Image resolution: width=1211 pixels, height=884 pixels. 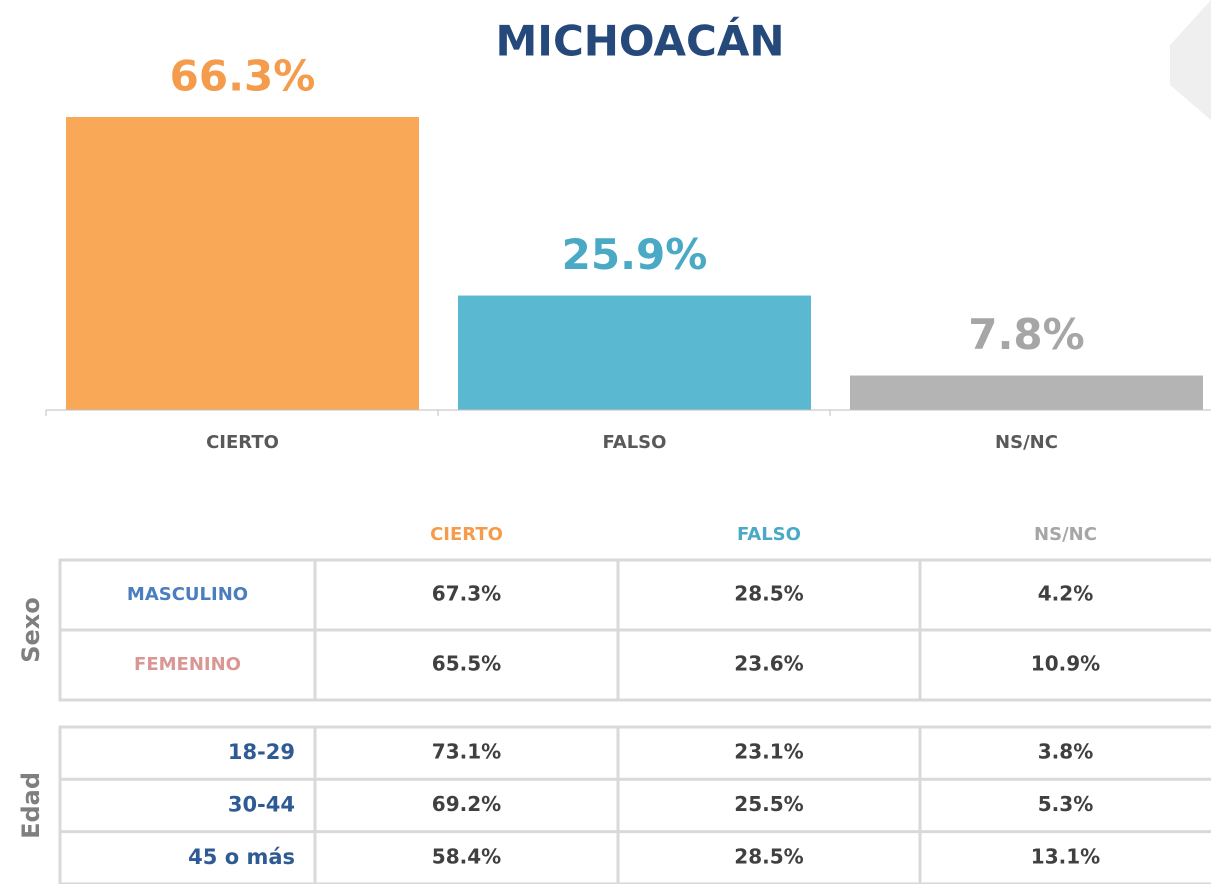 What do you see at coordinates (1026, 334) in the screenshot?
I see `data-label: 7.8%` at bounding box center [1026, 334].